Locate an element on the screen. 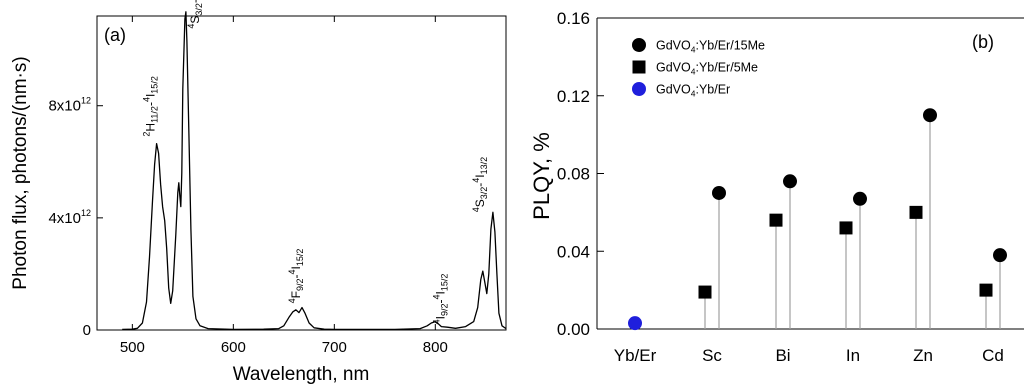 The image size is (1024, 387). panel-b-x-tick-label: Bi is located at coordinates (782, 355).